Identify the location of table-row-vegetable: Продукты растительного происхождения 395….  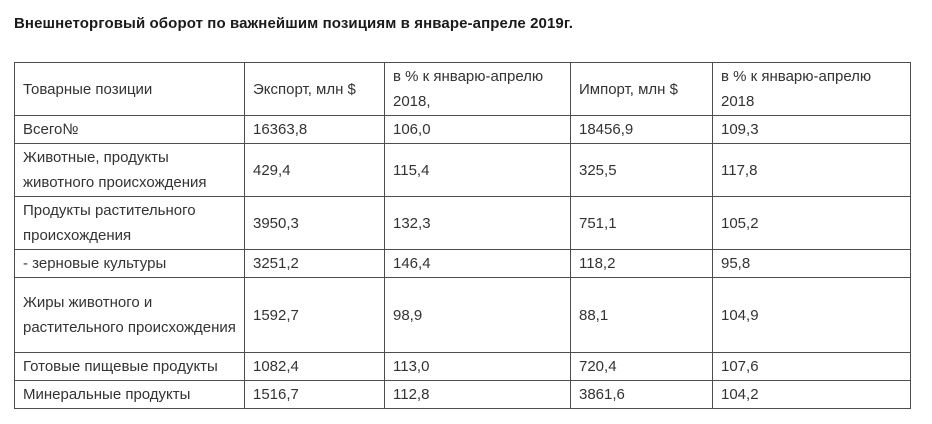
(462, 223).